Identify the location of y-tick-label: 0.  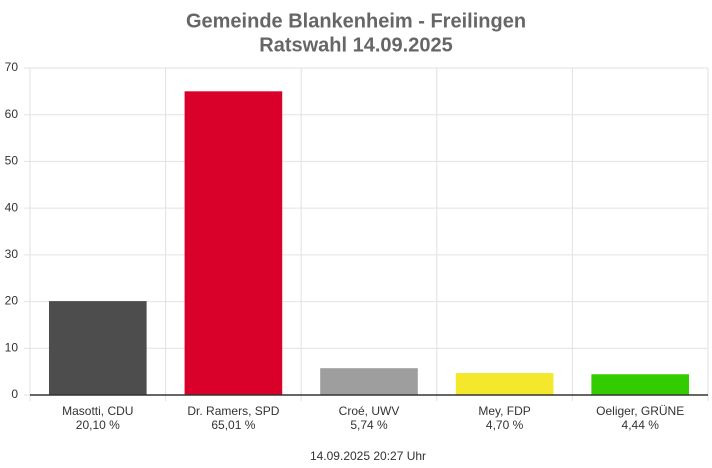
(14, 394).